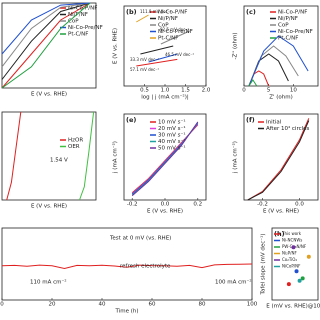 This screenshot has width=320, height=320. Describe the element at coordinates (206, 91) in the screenshot. I see `x-tick-label: 2.0` at that location.